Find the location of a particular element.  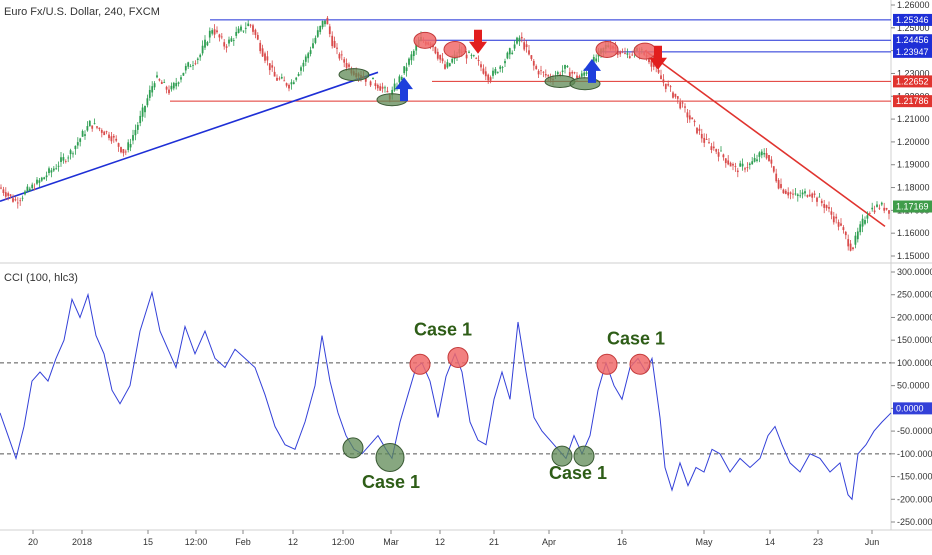

cci-value-box is located at coordinates (912, 408).